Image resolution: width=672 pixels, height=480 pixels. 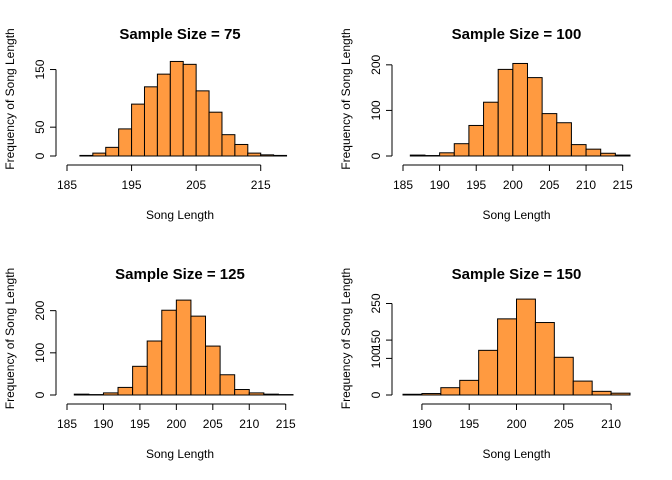 What do you see at coordinates (376, 65) in the screenshot?
I see `y-tick-label: 200` at bounding box center [376, 65].